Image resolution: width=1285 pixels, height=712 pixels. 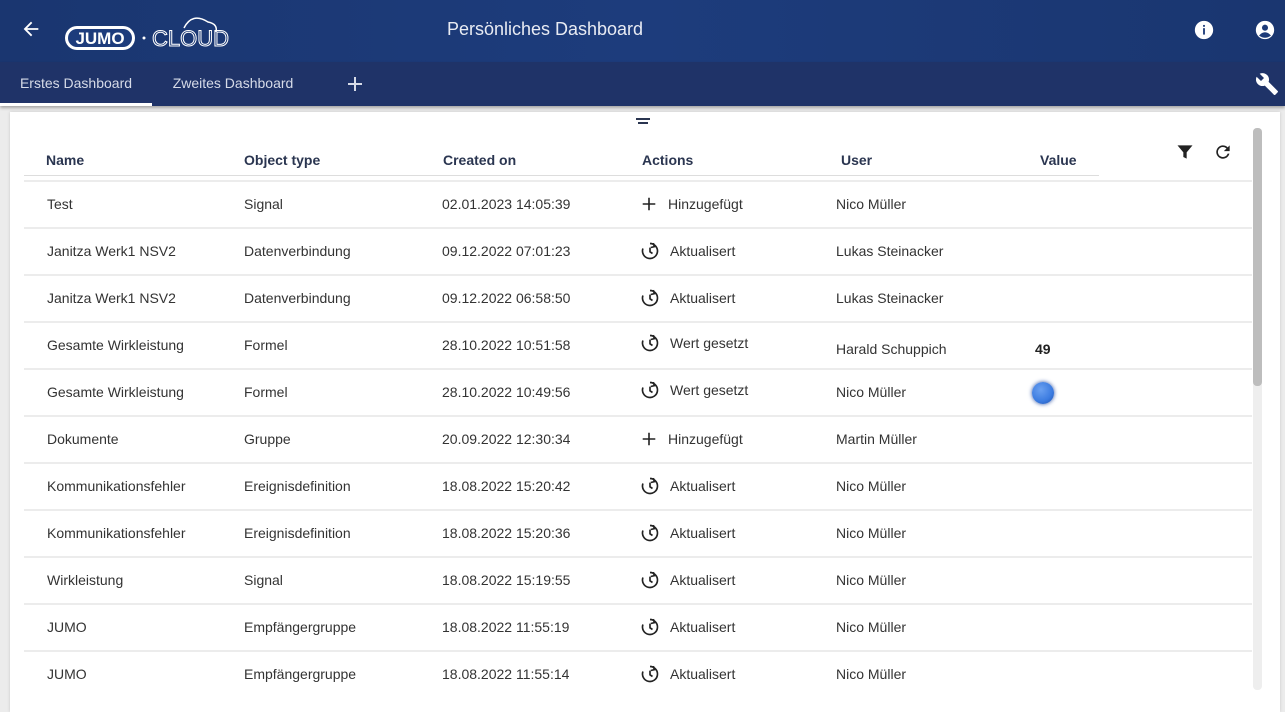 I want to click on account-button, so click(x=1265, y=32).